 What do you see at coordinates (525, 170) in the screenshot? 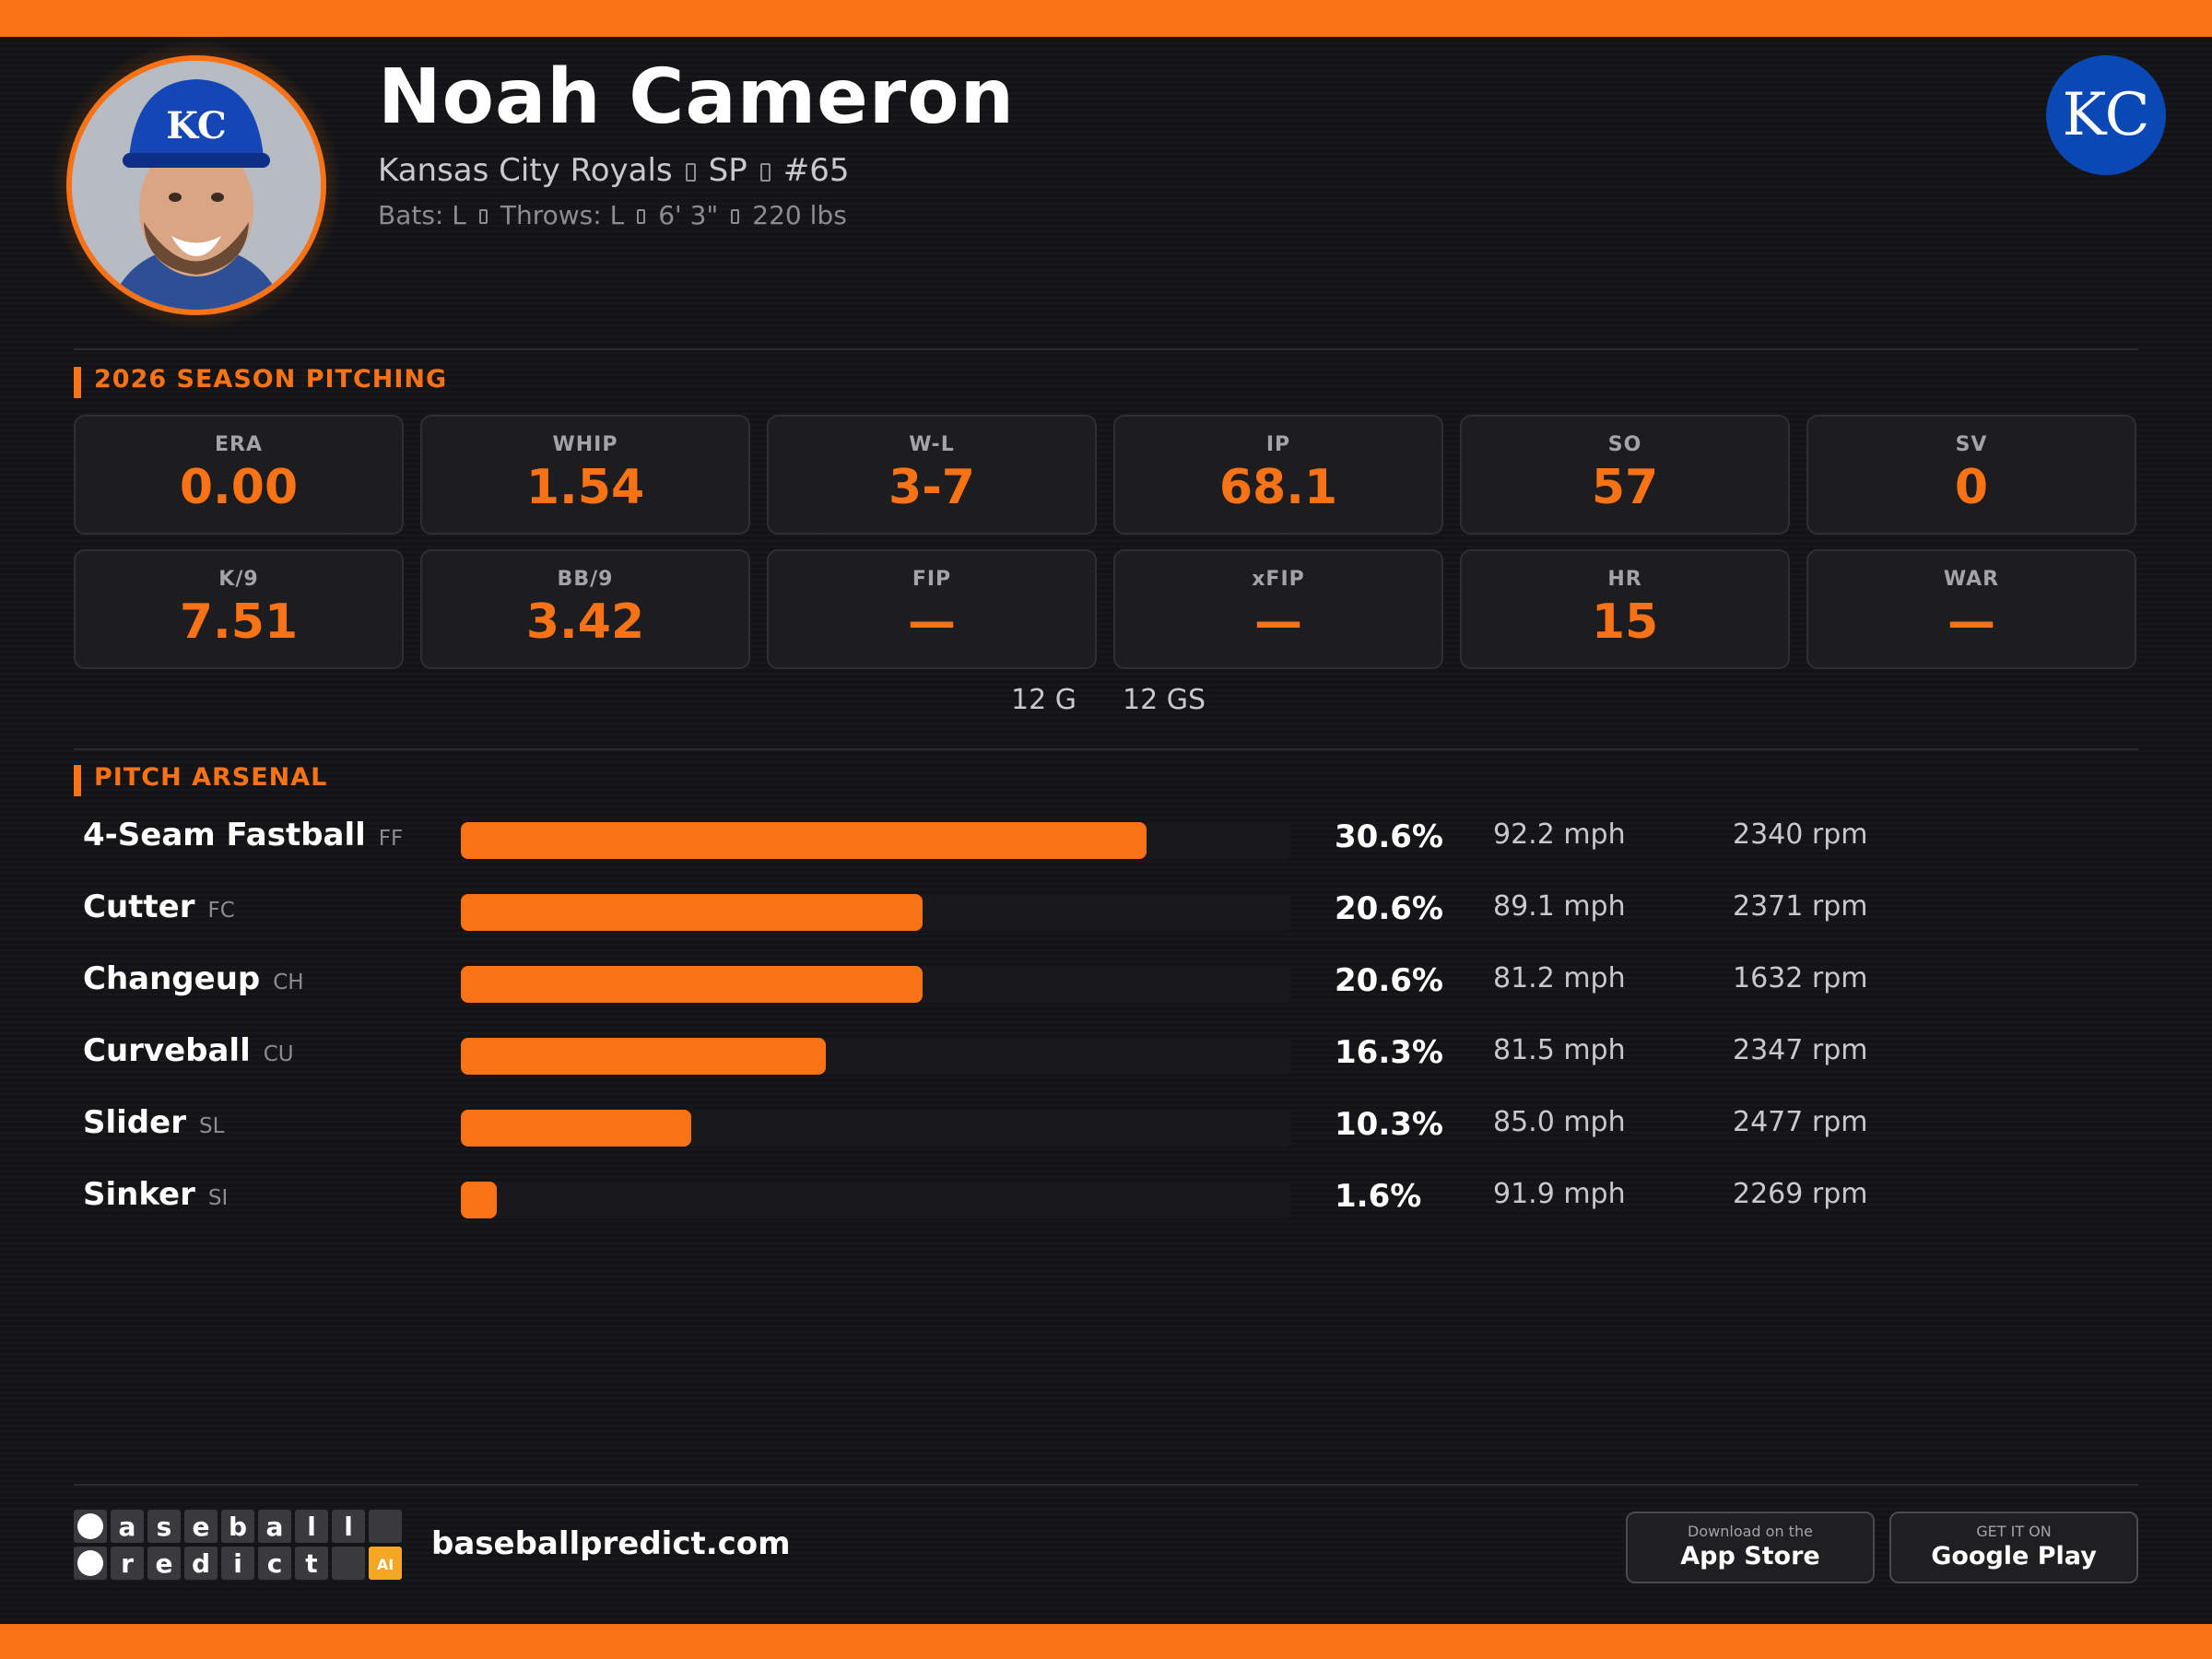
I see `team-name: Kansas City Royals` at bounding box center [525, 170].